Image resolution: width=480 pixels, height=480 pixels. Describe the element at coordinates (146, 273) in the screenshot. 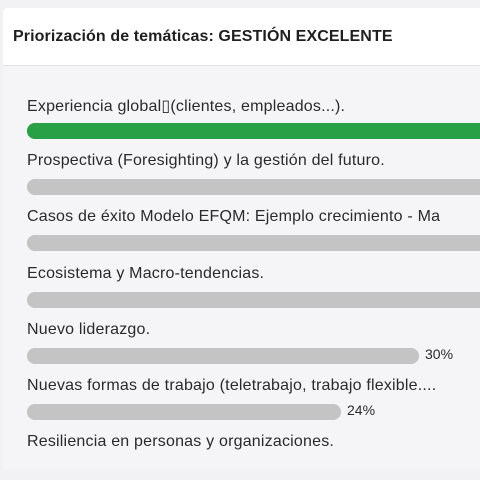

I see `topic-label: Ecosistema y Macro-tendencias.` at that location.